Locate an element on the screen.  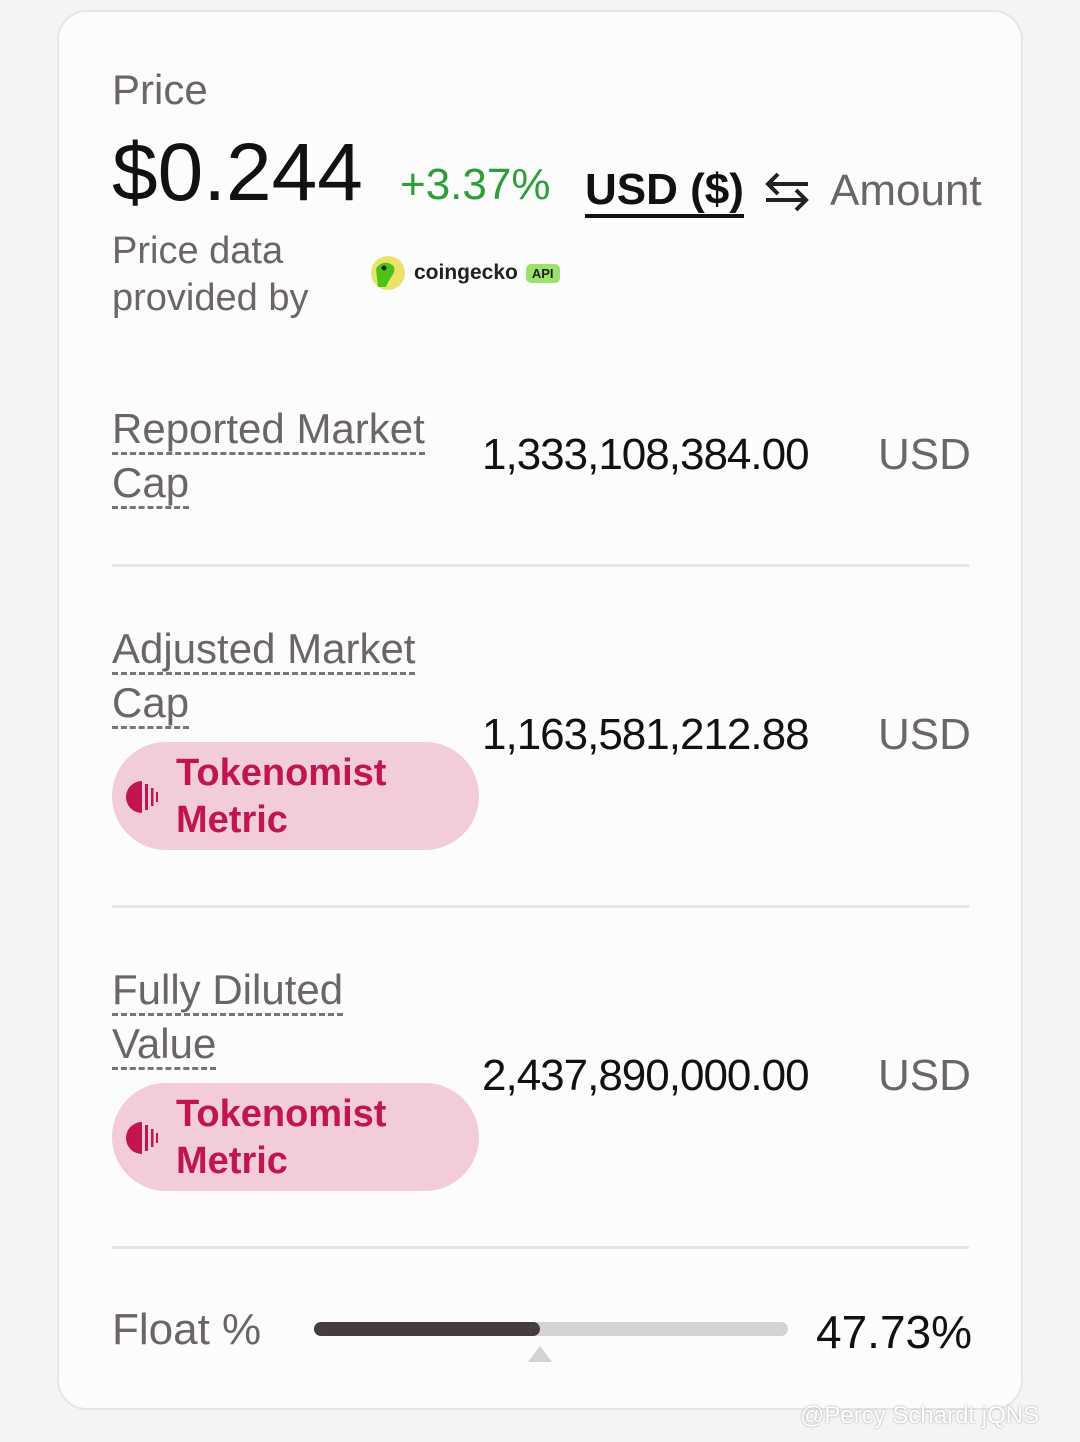
swap-arrows-icon is located at coordinates (787, 192).